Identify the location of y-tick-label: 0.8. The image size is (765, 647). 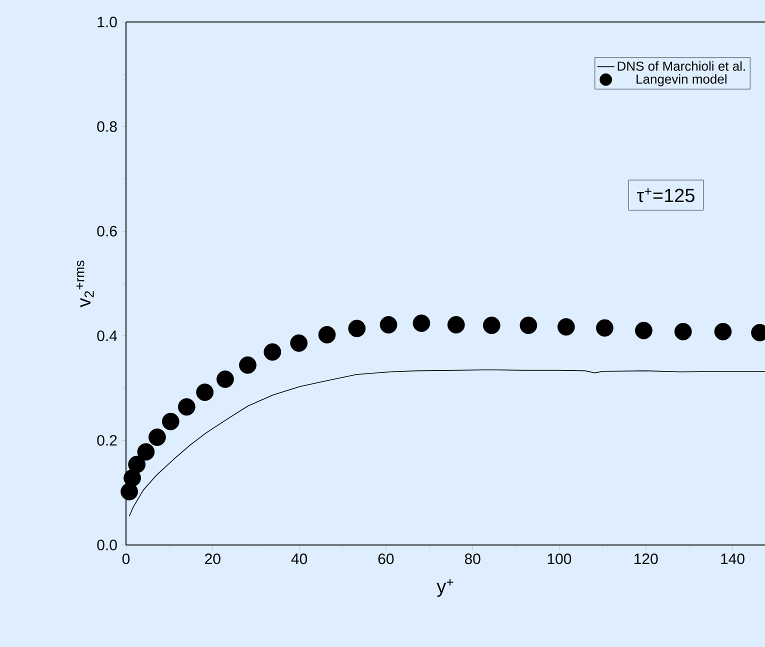
(107, 126).